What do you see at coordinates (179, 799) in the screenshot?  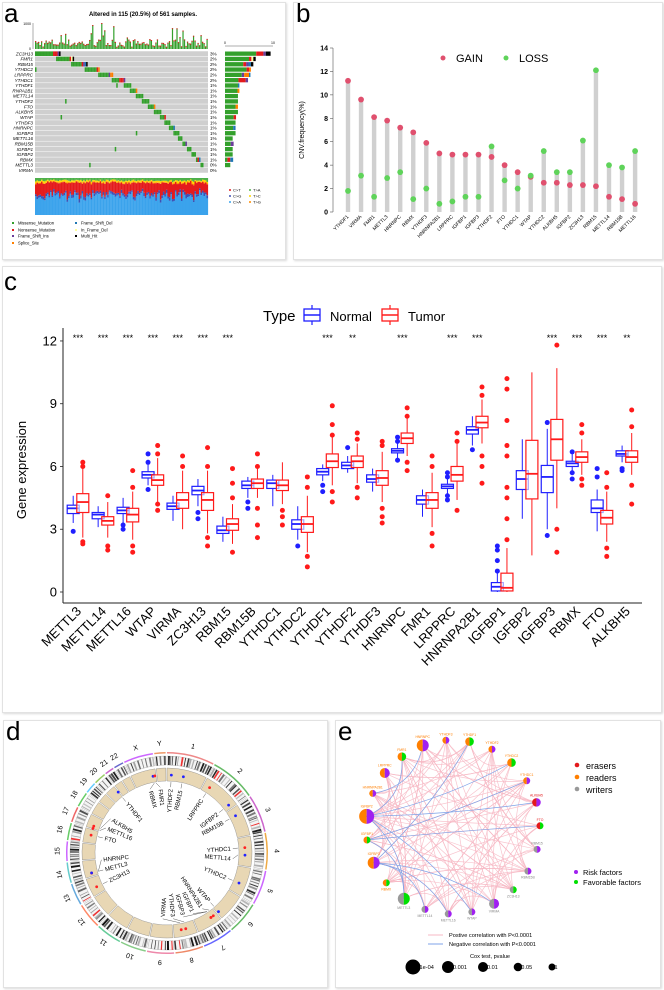 I see `gene-label-RBM15: RBM15` at bounding box center [179, 799].